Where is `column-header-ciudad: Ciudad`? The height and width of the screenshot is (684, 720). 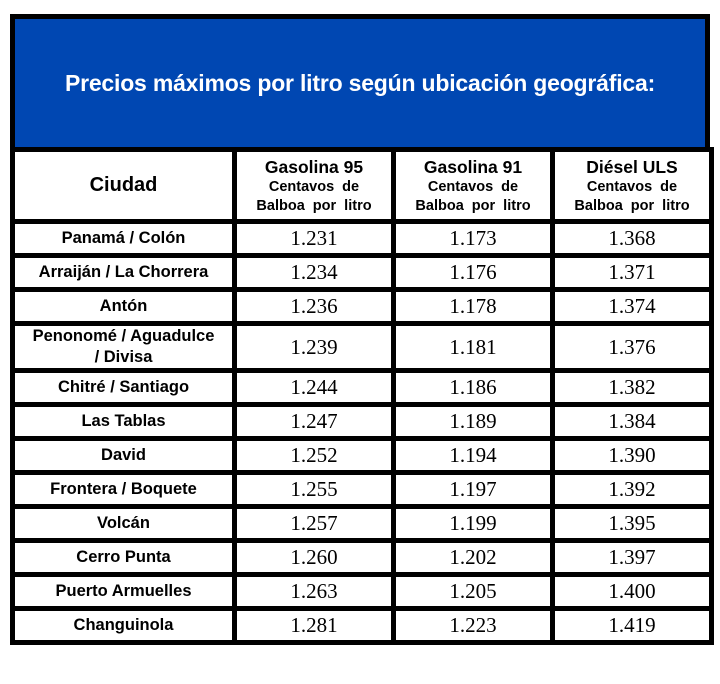
column-header-ciudad: Ciudad is located at coordinates (123, 185).